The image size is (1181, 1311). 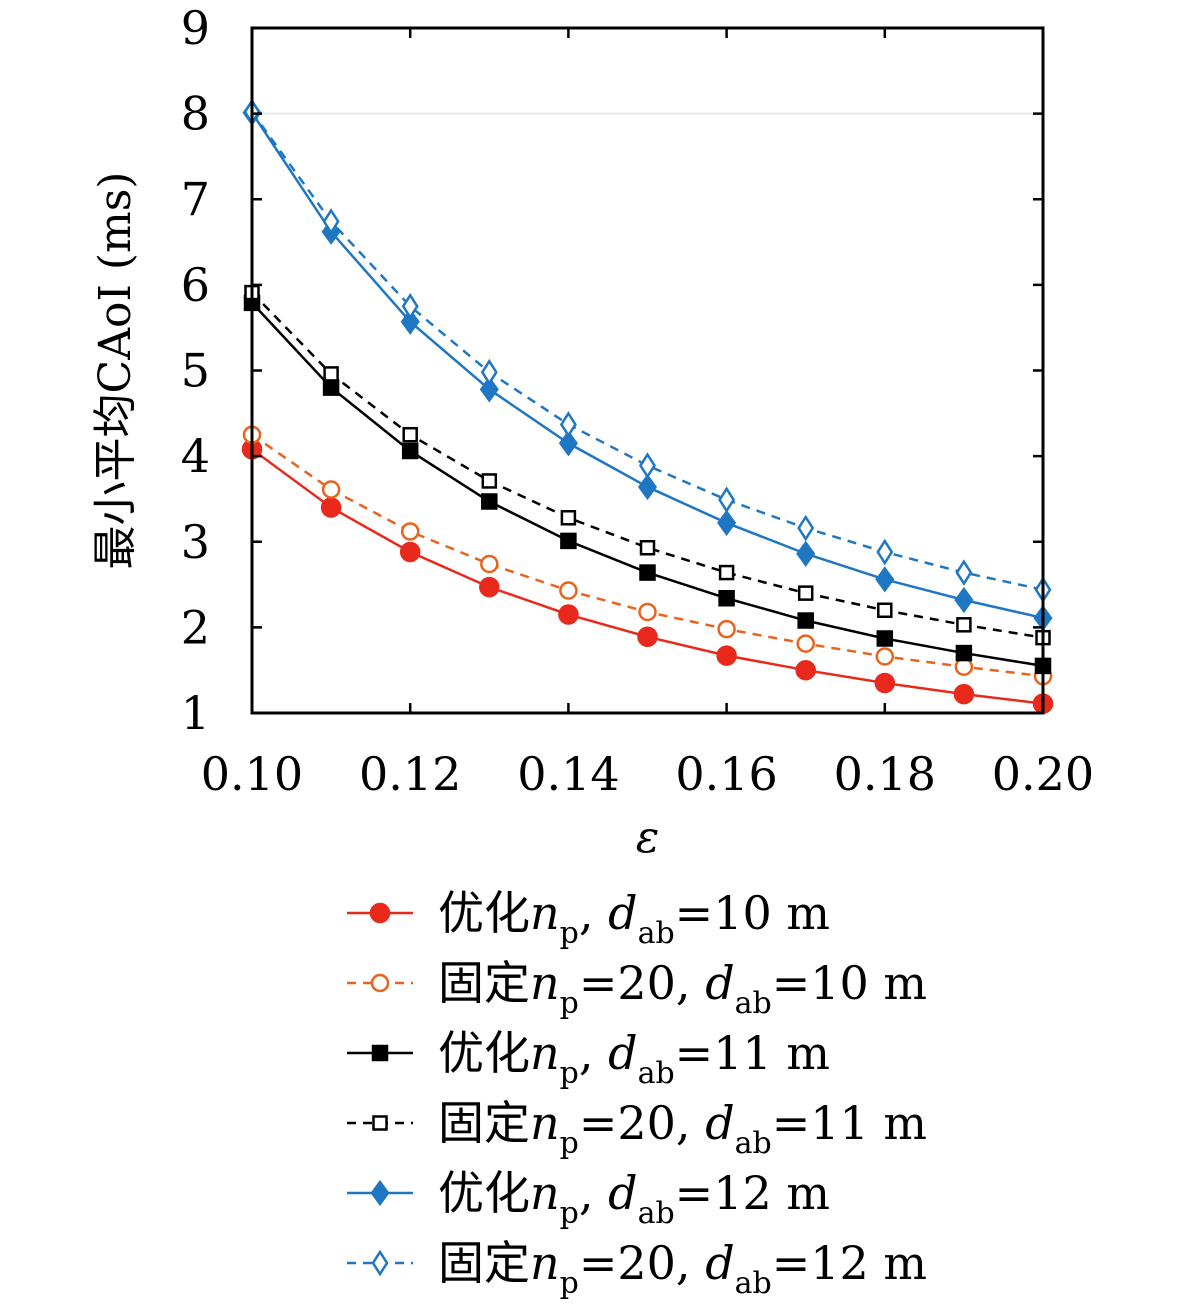 I want to click on legend-label: 优化np, dab=11 m, so click(x=634, y=1058).